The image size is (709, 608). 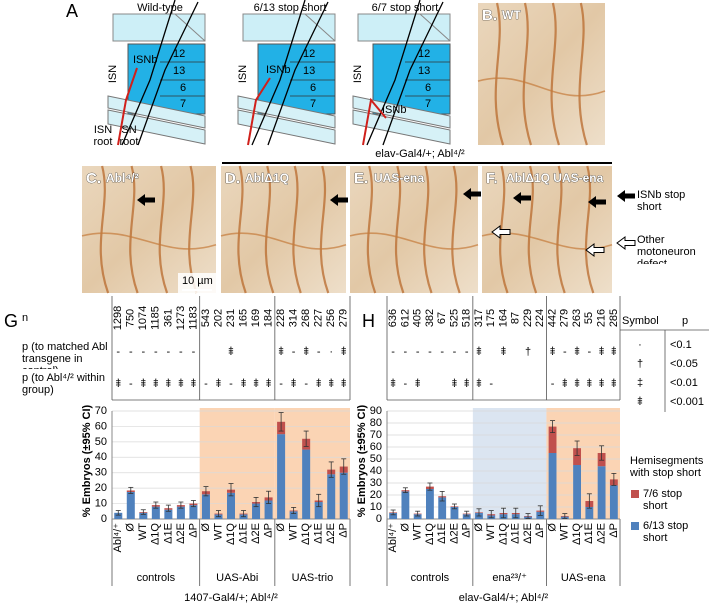 What do you see at coordinates (663, 500) in the screenshot?
I see `legend-label: 7/6 stop short` at bounding box center [663, 500].